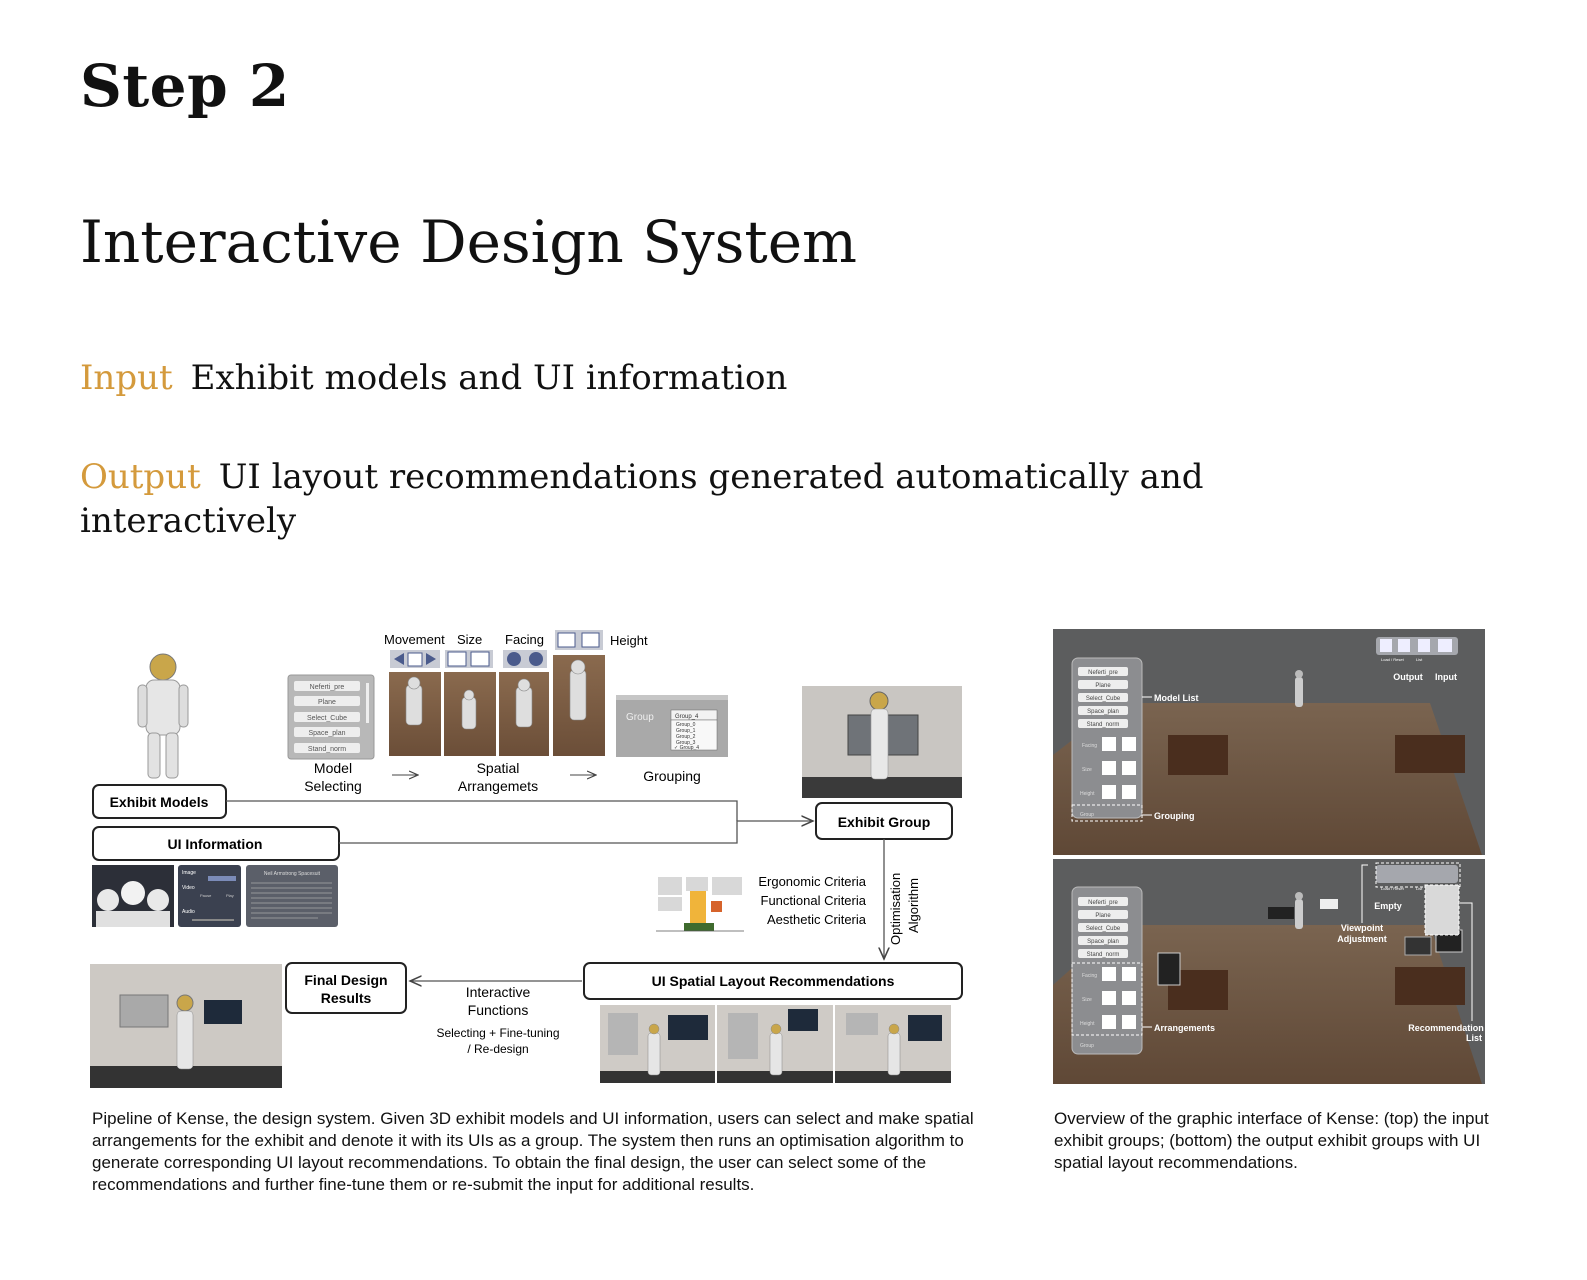 Image resolution: width=1587 pixels, height=1280 pixels. Describe the element at coordinates (686, 737) in the screenshot. I see `grouping-option: Group_2` at that location.